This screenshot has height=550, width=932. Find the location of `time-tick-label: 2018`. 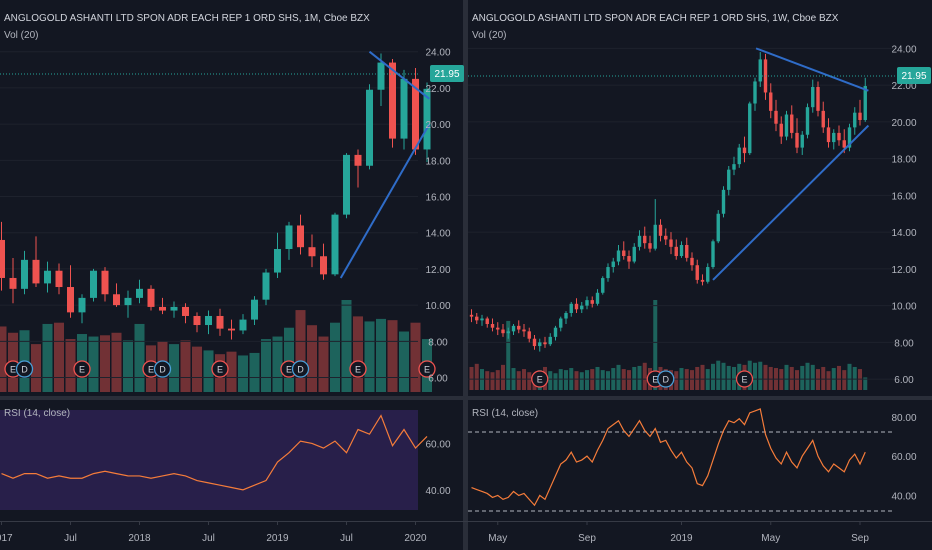

time-tick-label: 2018 is located at coordinates (139, 538).